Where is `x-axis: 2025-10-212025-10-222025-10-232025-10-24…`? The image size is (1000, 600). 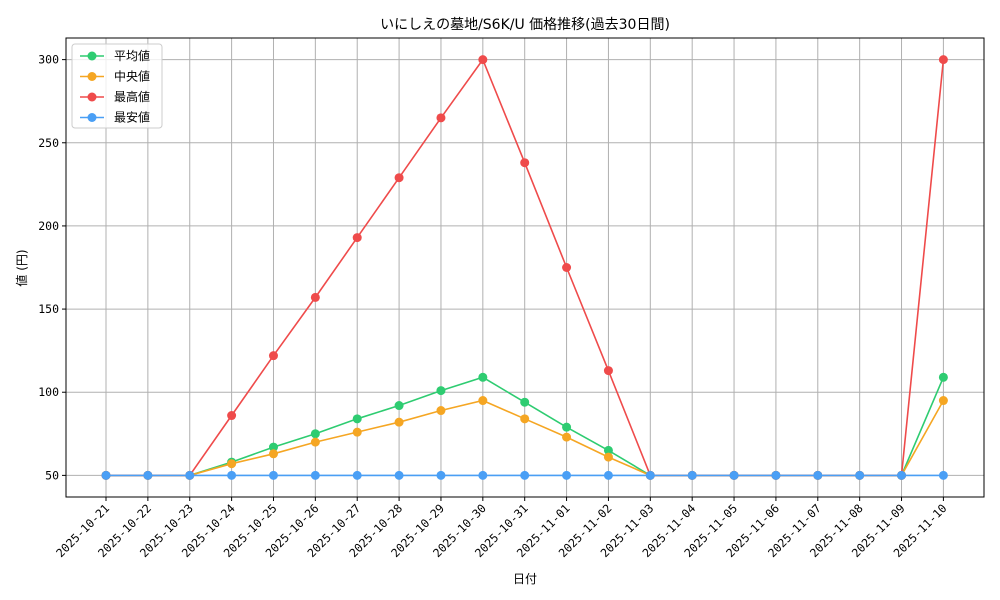 x-axis: 2025-10-212025-10-222025-10-232025-10-24… is located at coordinates (501, 528).